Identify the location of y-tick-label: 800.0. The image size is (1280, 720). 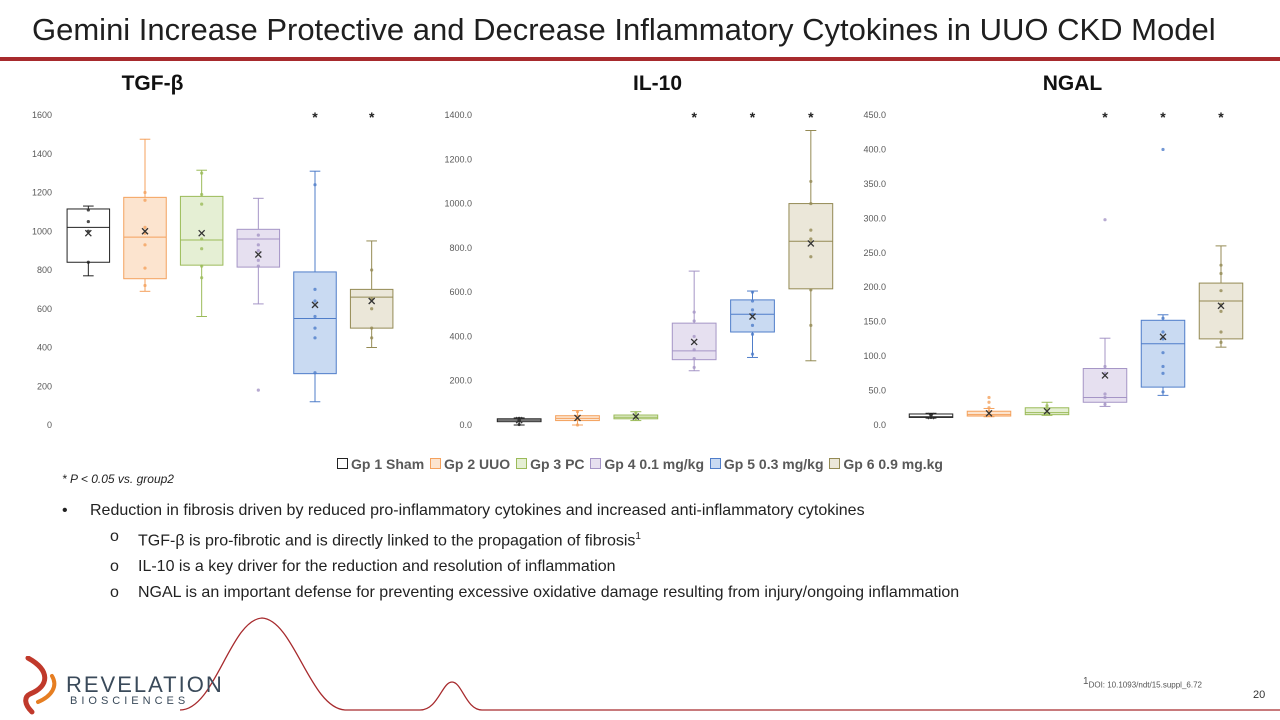
(460, 248).